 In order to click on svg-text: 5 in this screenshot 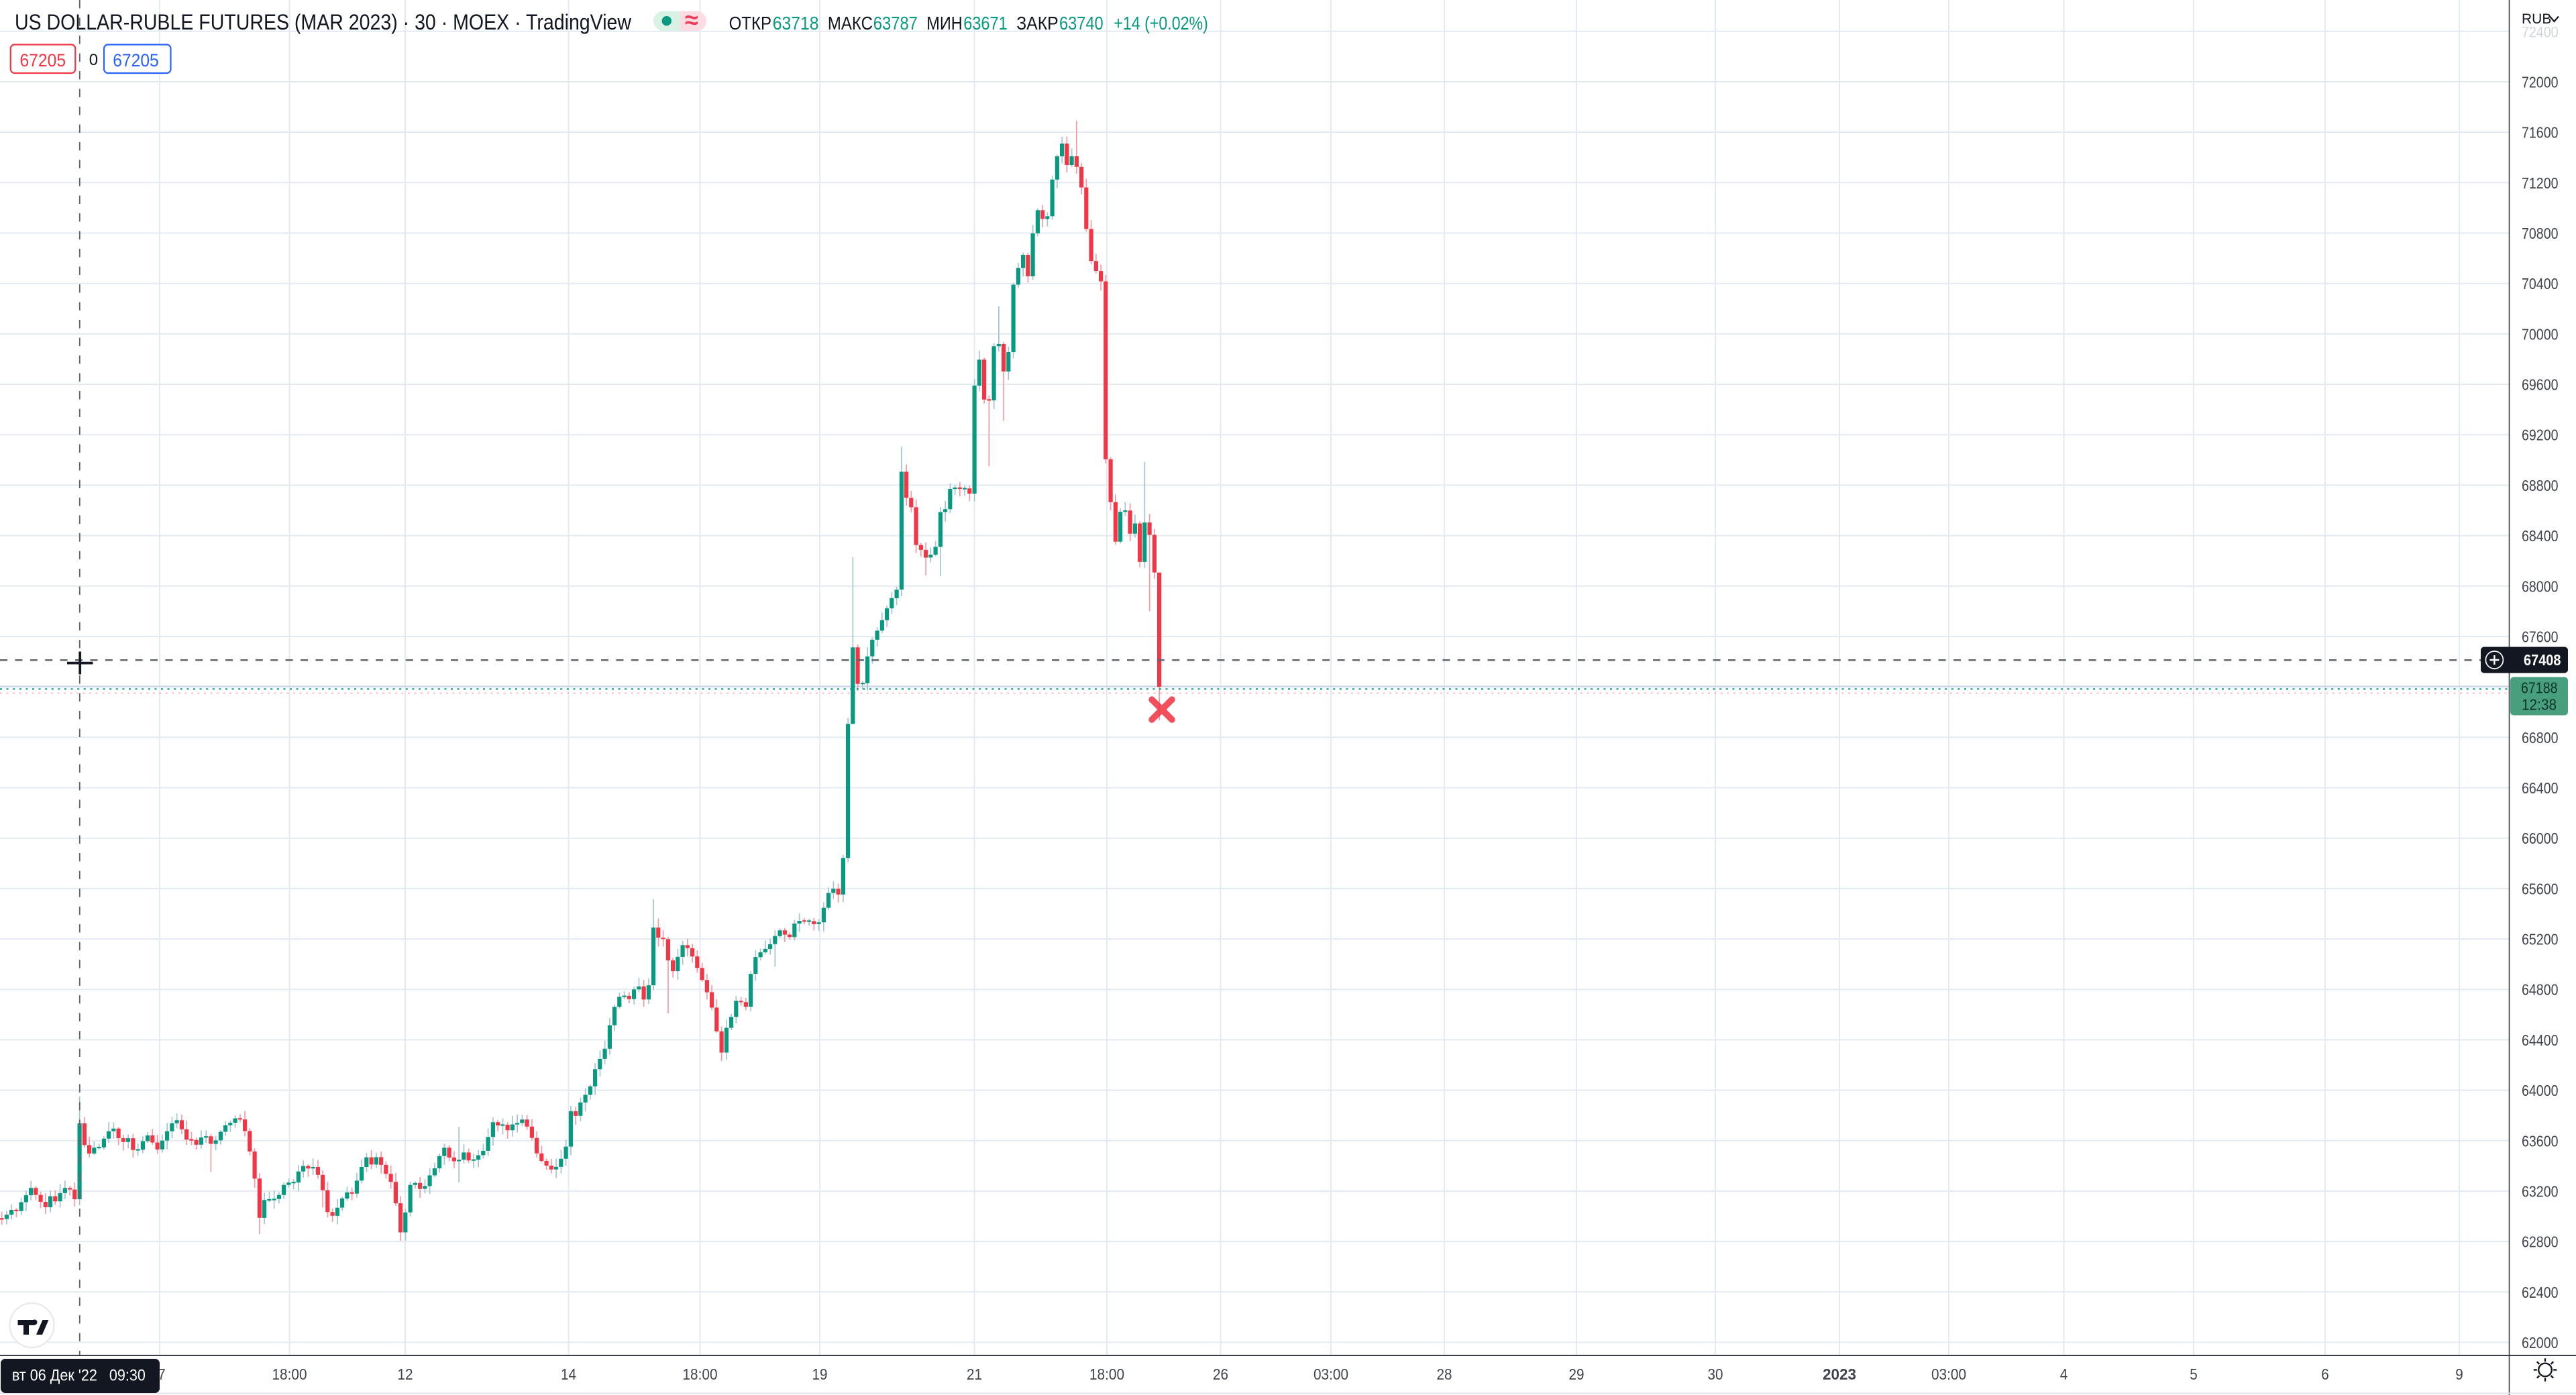, I will do `click(2194, 1374)`.